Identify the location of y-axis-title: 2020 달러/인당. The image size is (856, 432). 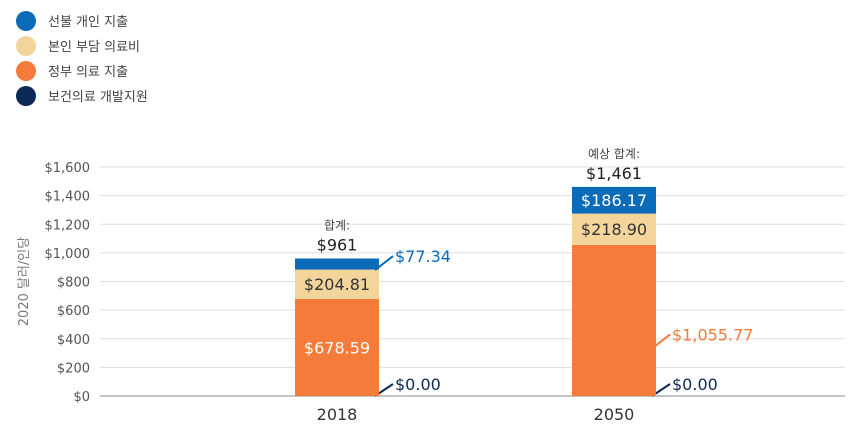
(24, 281).